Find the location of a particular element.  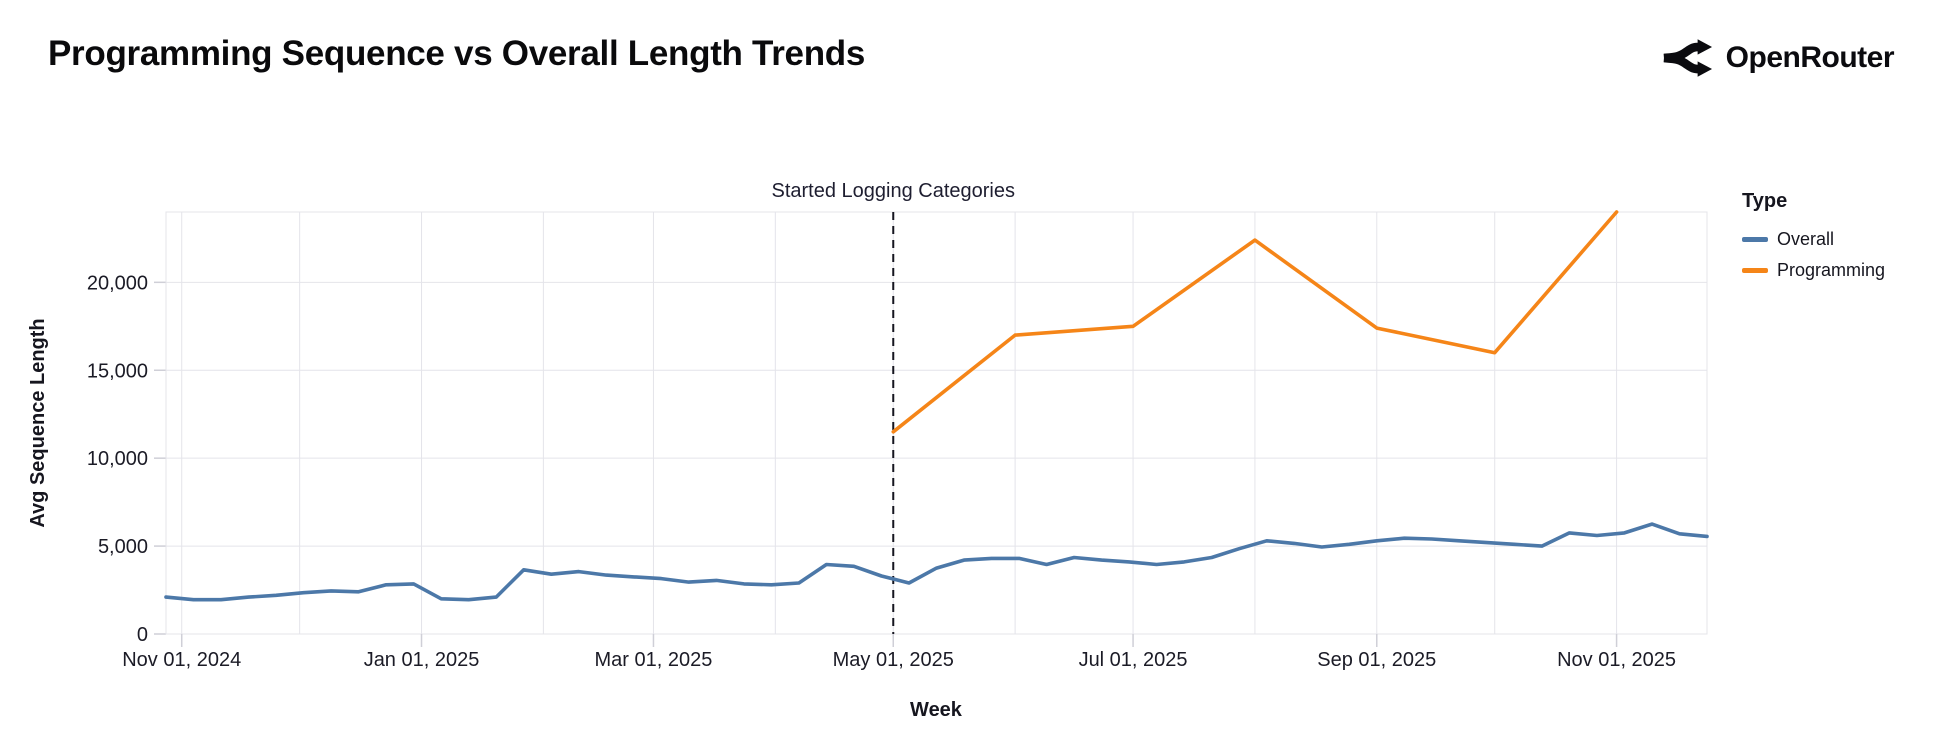

x-tick-label: Jul 01, 2025 is located at coordinates (1133, 660).